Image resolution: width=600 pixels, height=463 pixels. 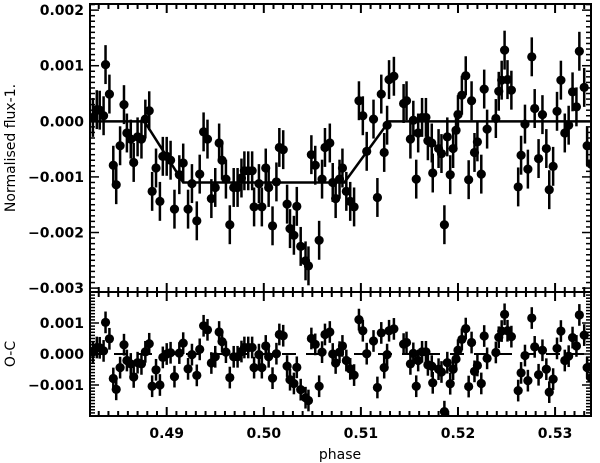 What do you see at coordinates (11, 148) in the screenshot?
I see `y-axis-label-flux: Normalised flux-1.` at bounding box center [11, 148].